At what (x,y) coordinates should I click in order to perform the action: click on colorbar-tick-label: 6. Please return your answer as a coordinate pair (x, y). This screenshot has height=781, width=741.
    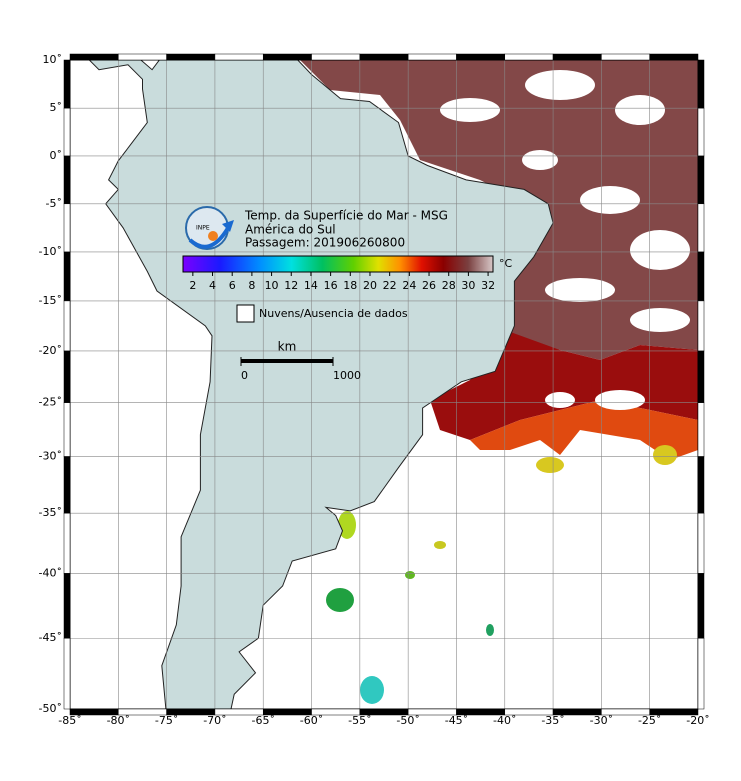
    Looking at the image, I should click on (232, 285).